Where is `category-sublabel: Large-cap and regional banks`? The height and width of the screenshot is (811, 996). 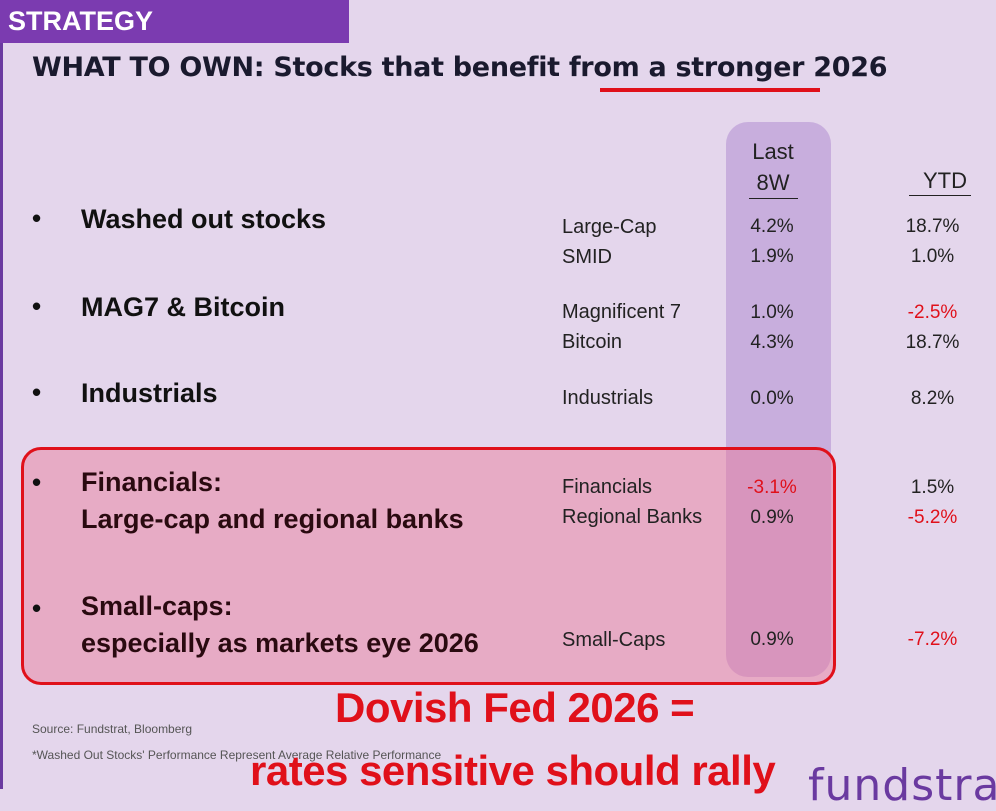 category-sublabel: Large-cap and regional banks is located at coordinates (272, 519).